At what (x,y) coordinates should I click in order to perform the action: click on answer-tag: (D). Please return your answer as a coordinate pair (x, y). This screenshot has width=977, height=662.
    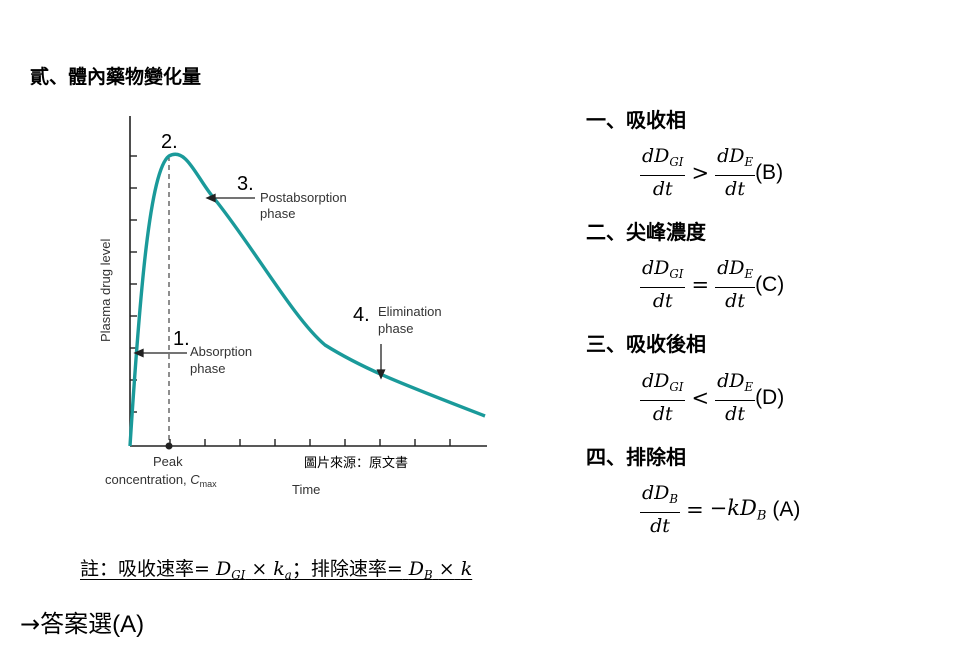
    Looking at the image, I should click on (770, 397).